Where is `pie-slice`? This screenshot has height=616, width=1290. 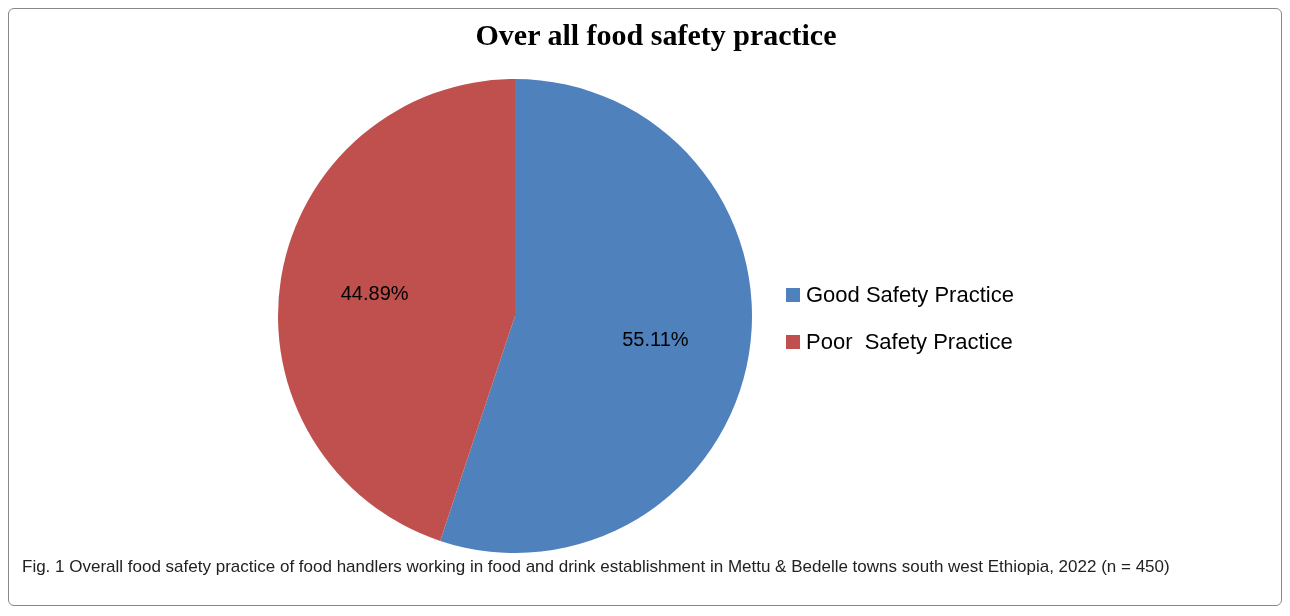 pie-slice is located at coordinates (396, 310).